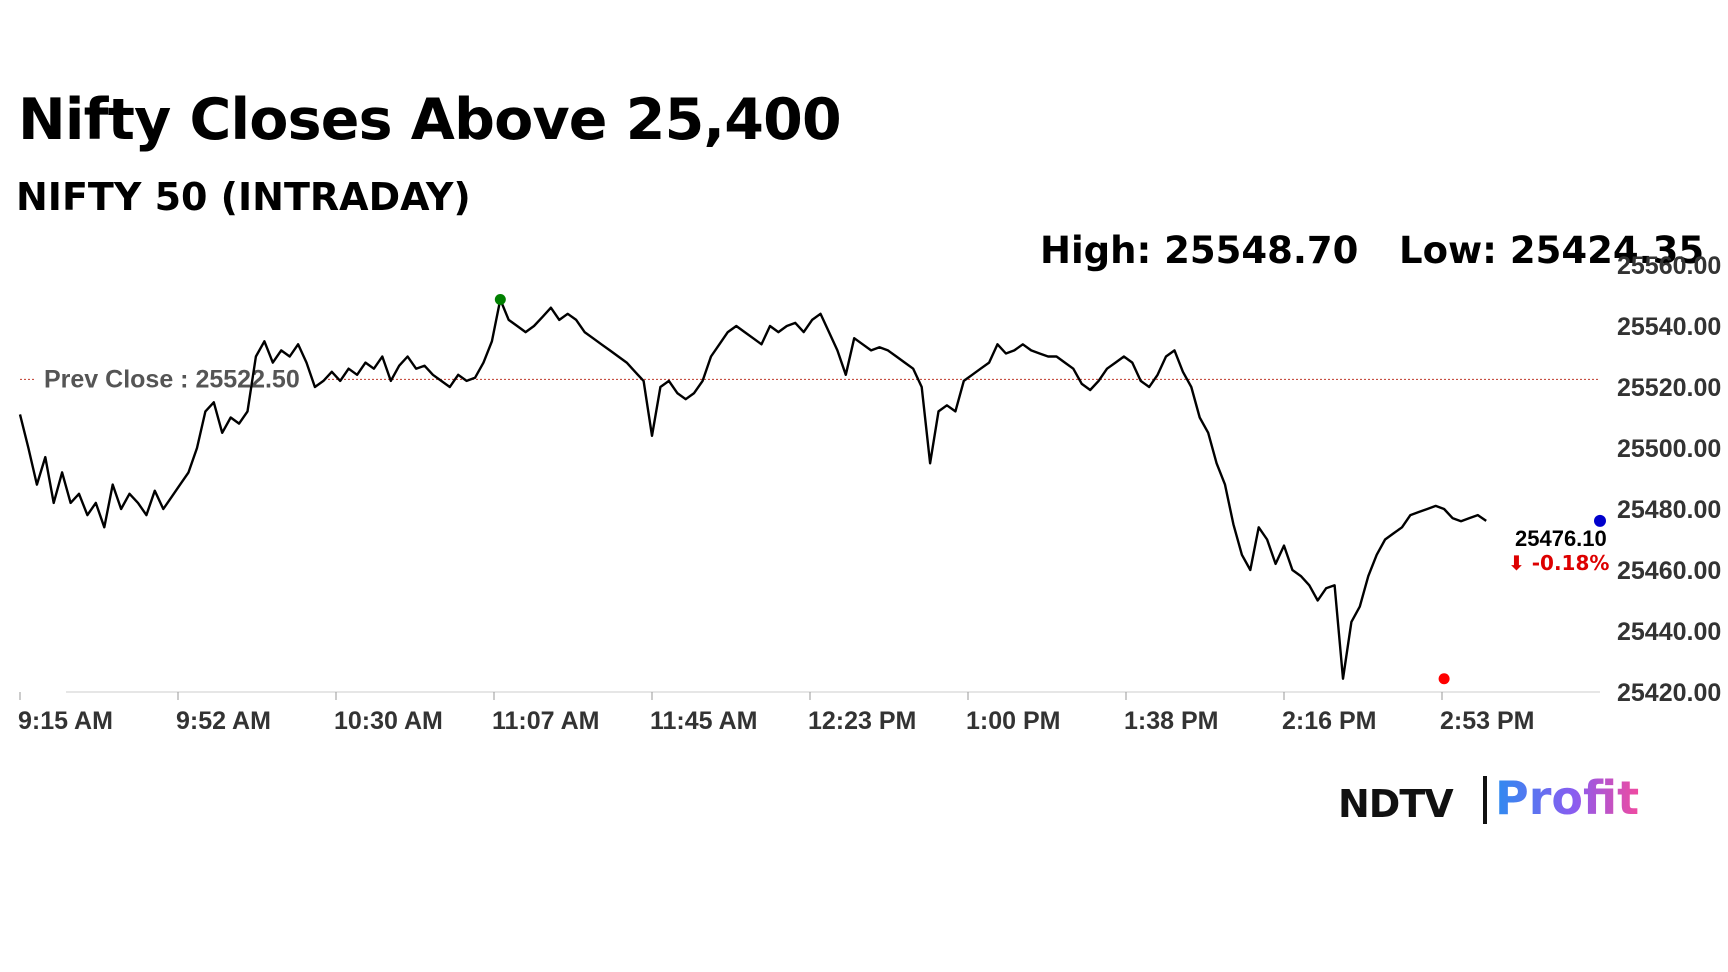 The width and height of the screenshot is (1728, 972). I want to click on chart-title: Nifty Closes Above 25,400, so click(430, 120).